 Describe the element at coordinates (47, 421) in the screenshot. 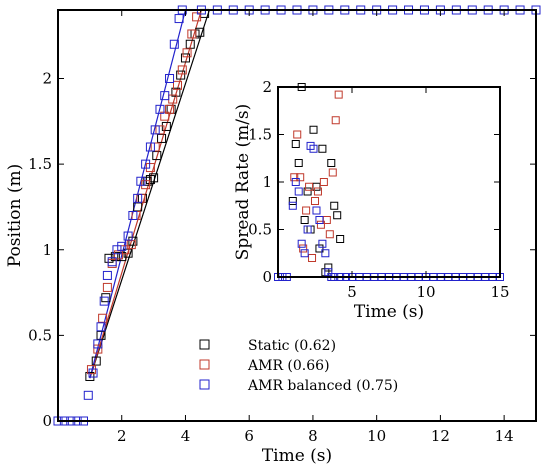

I see `y-tick-label: 0` at that location.